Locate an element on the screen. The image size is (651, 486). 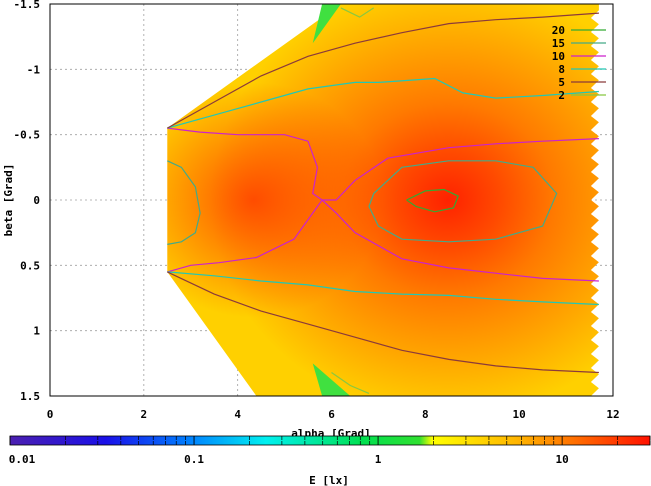
y-tick-label: -1 is located at coordinates (34, 69).